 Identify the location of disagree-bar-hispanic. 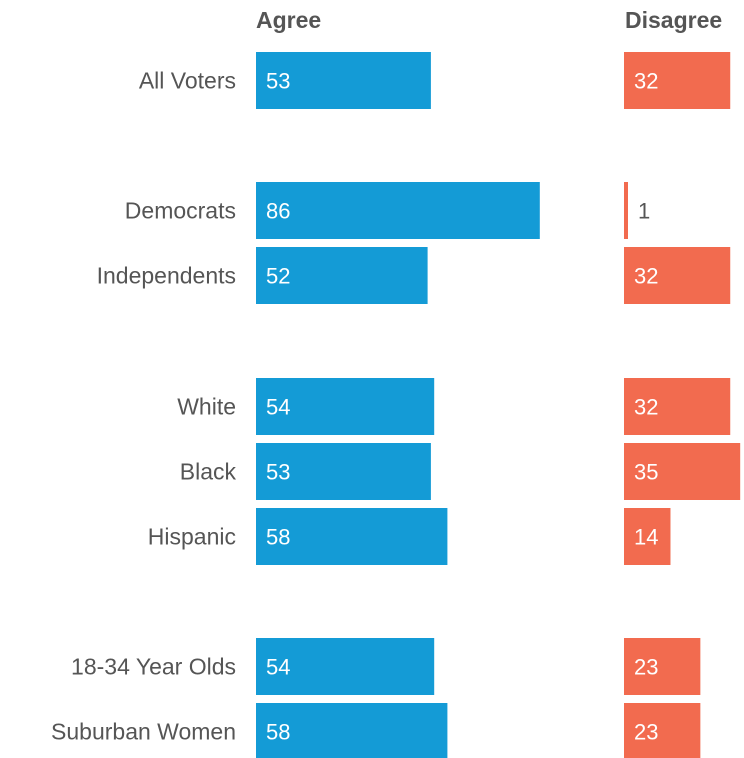
(647, 536).